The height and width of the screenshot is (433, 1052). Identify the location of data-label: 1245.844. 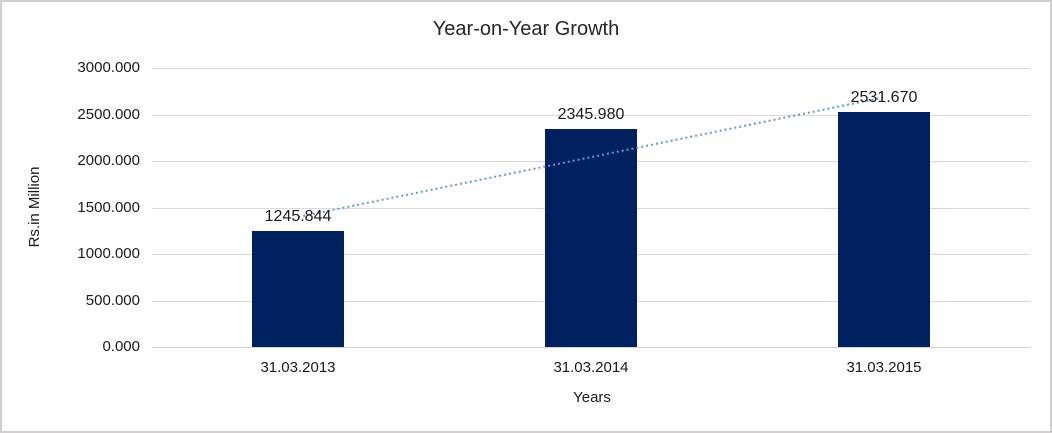
(298, 216).